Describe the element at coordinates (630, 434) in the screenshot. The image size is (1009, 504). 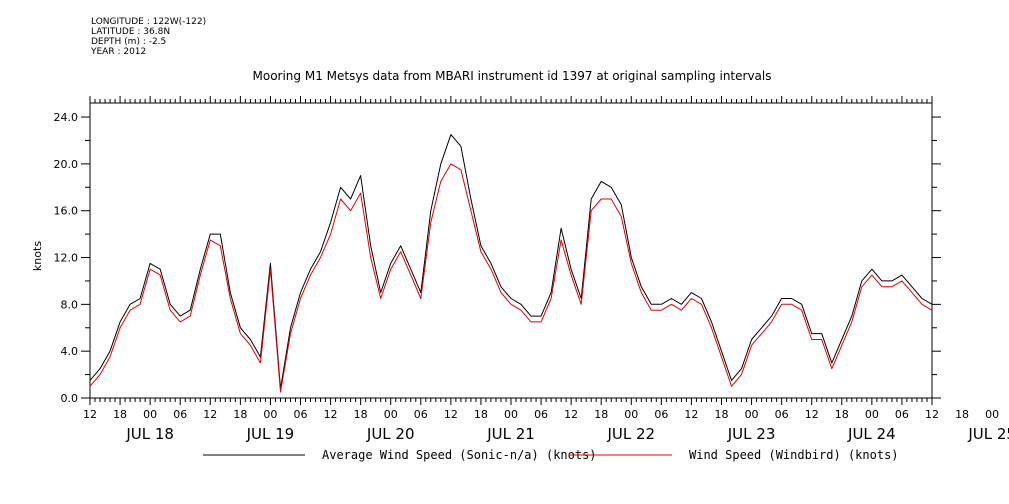
I see `x-day-label: JUL 22` at that location.